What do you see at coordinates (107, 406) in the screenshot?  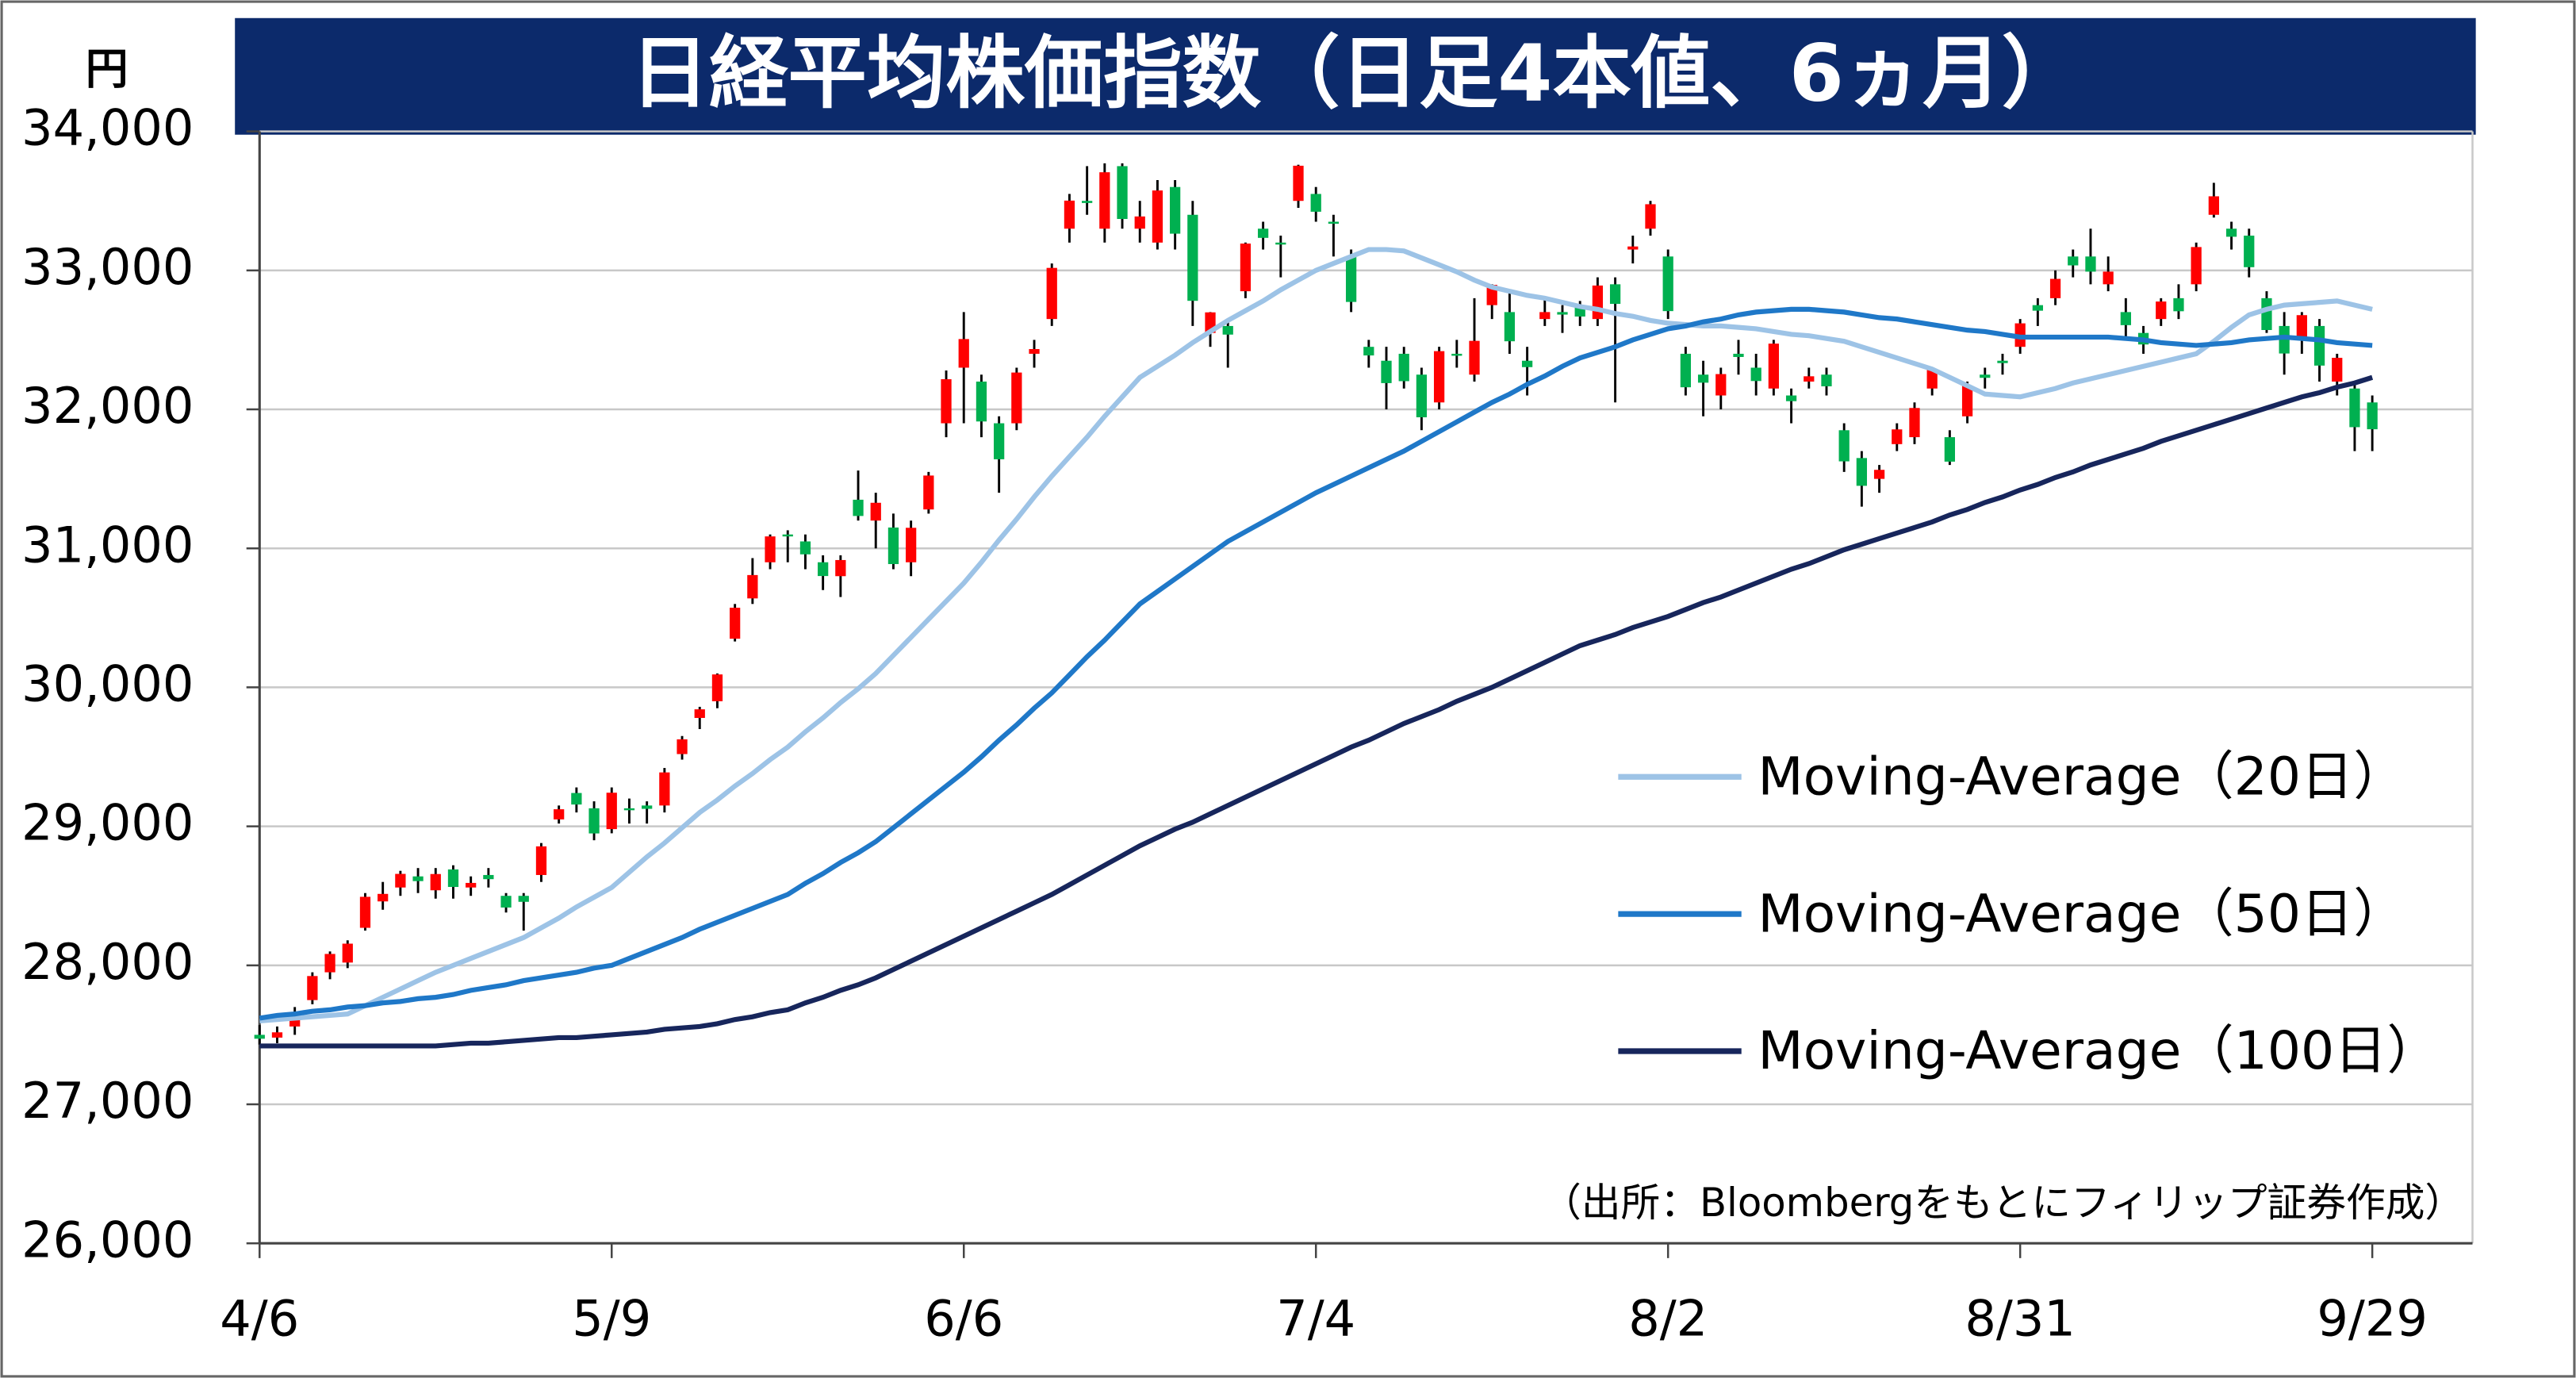 I see `y-tick-label: 32,000` at bounding box center [107, 406].